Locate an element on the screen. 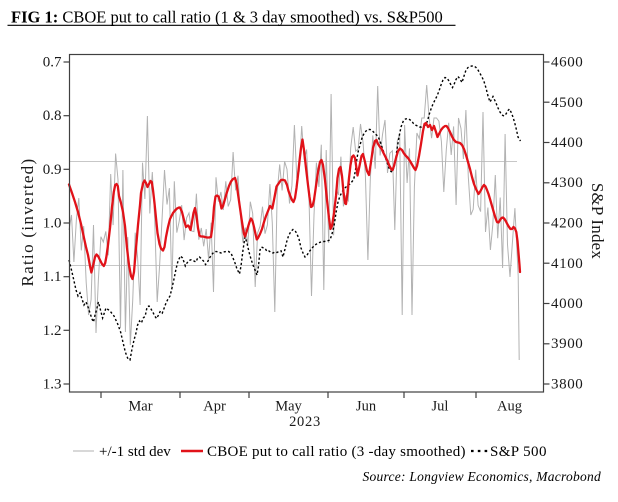  svg-text: S&P Index is located at coordinates (597, 221).